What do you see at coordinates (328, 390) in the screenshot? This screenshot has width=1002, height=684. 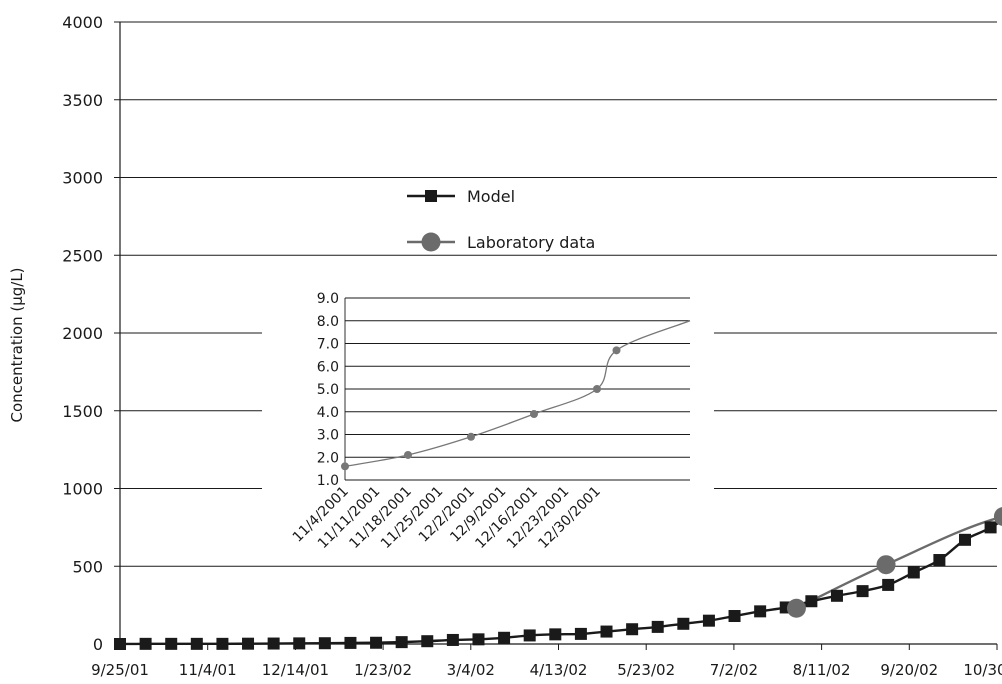 I see `inset-y-tick-label: 5.0` at bounding box center [328, 390].